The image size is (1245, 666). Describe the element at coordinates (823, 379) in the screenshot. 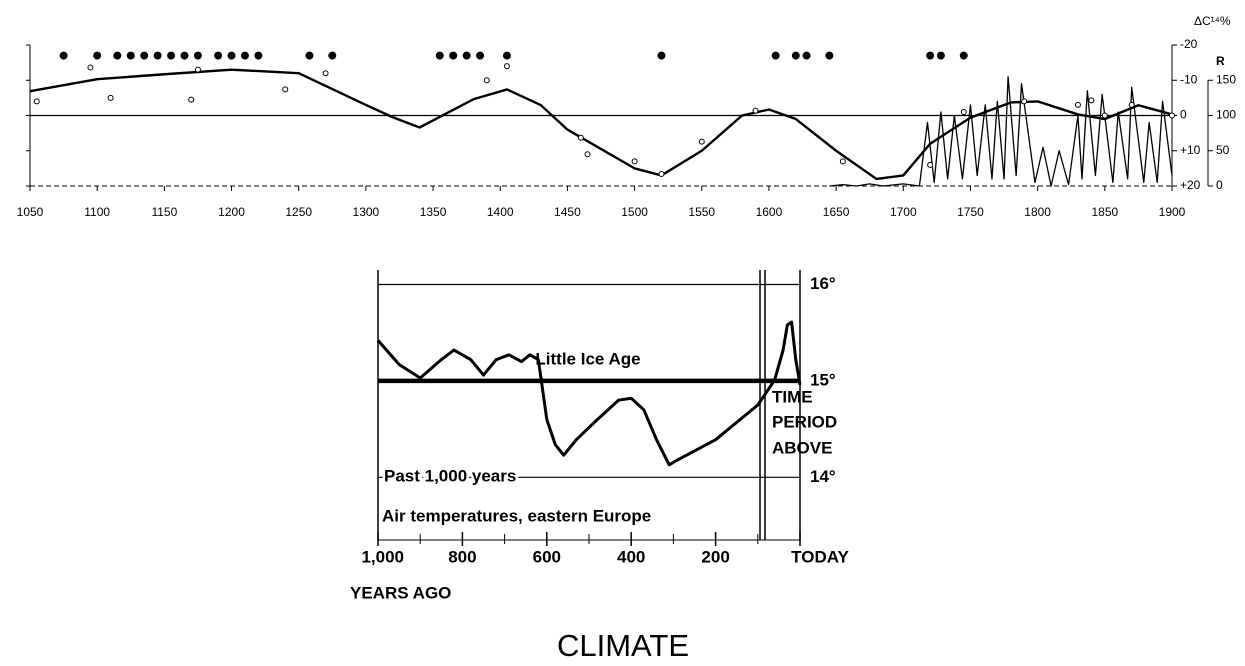

I see `y-tick-label: 15°` at that location.